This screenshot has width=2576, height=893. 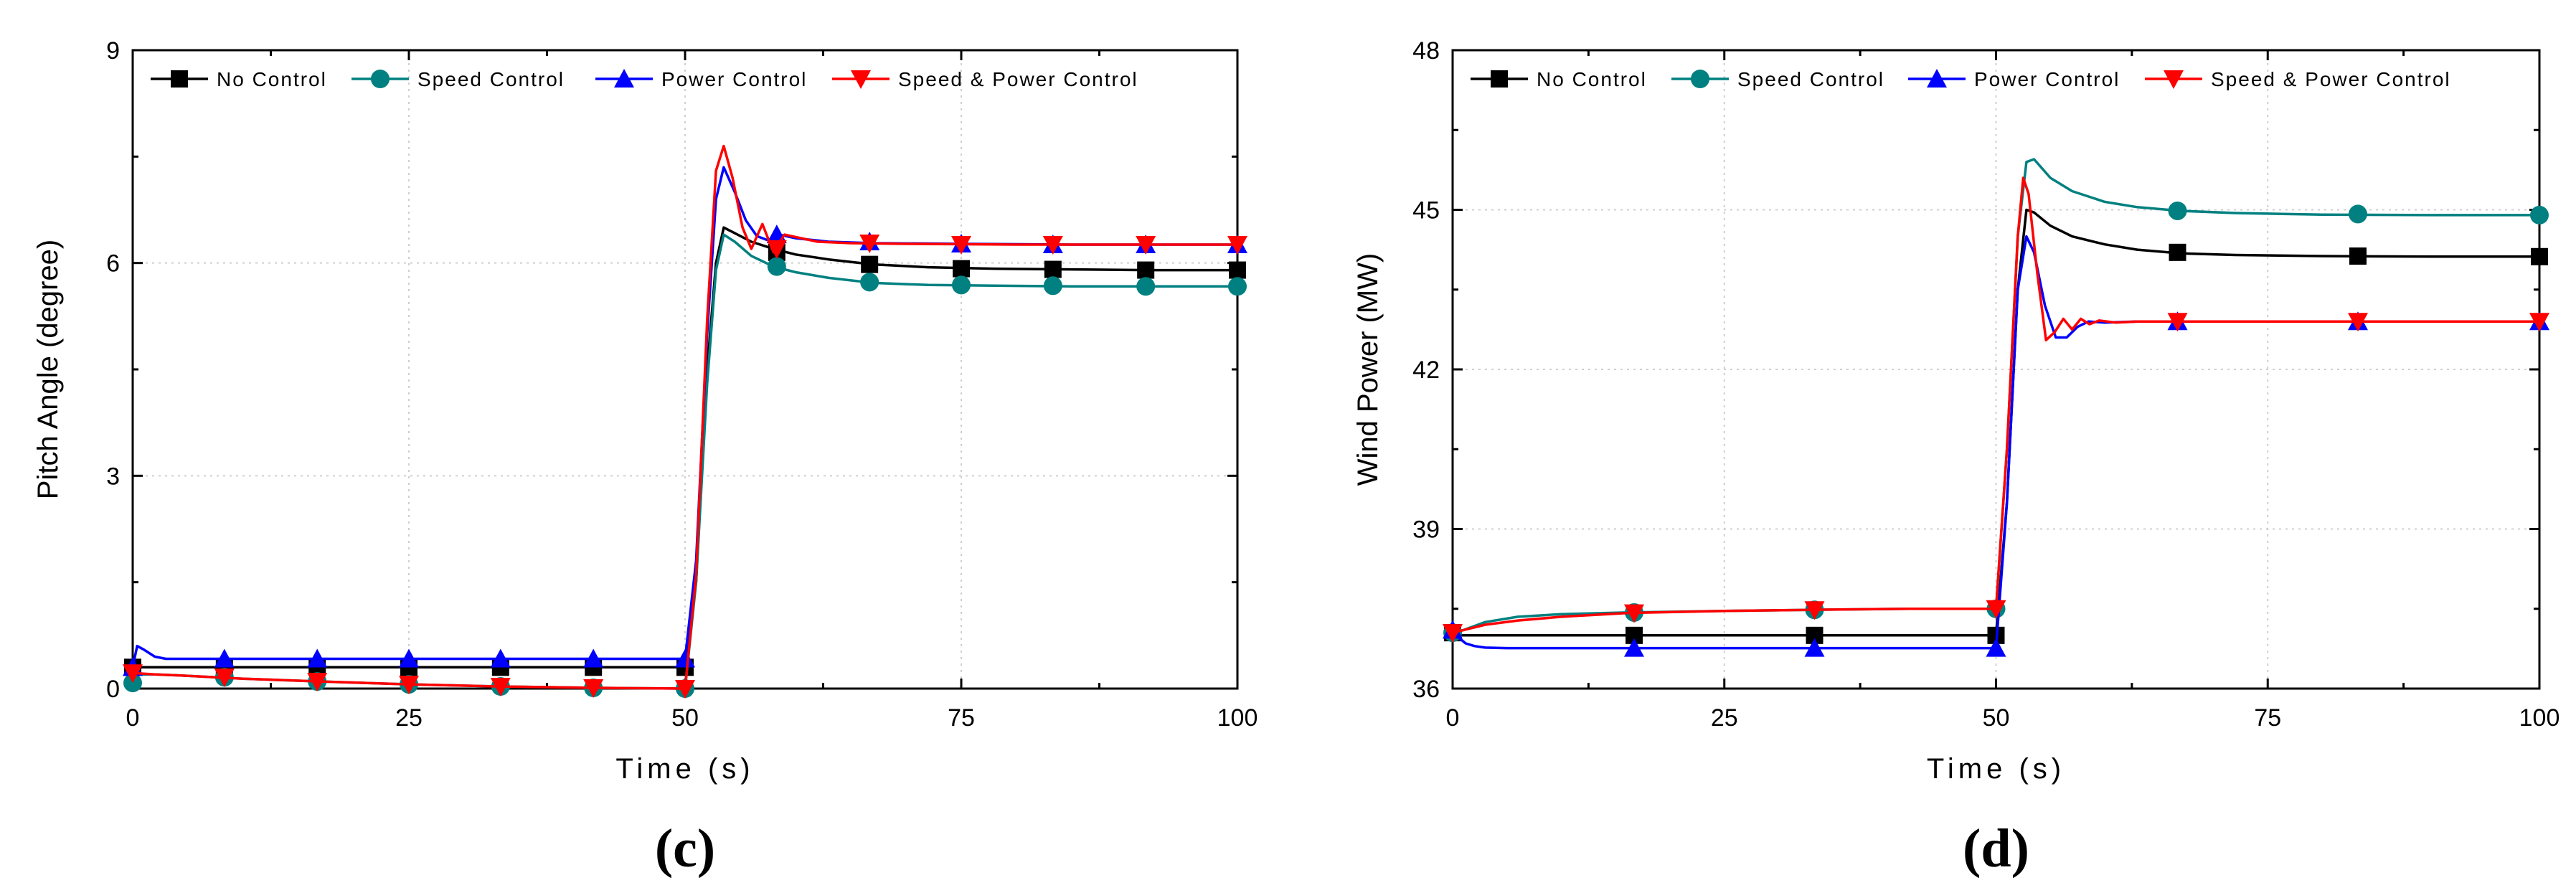 What do you see at coordinates (1426, 51) in the screenshot?
I see `y-tick-label: 48` at bounding box center [1426, 51].